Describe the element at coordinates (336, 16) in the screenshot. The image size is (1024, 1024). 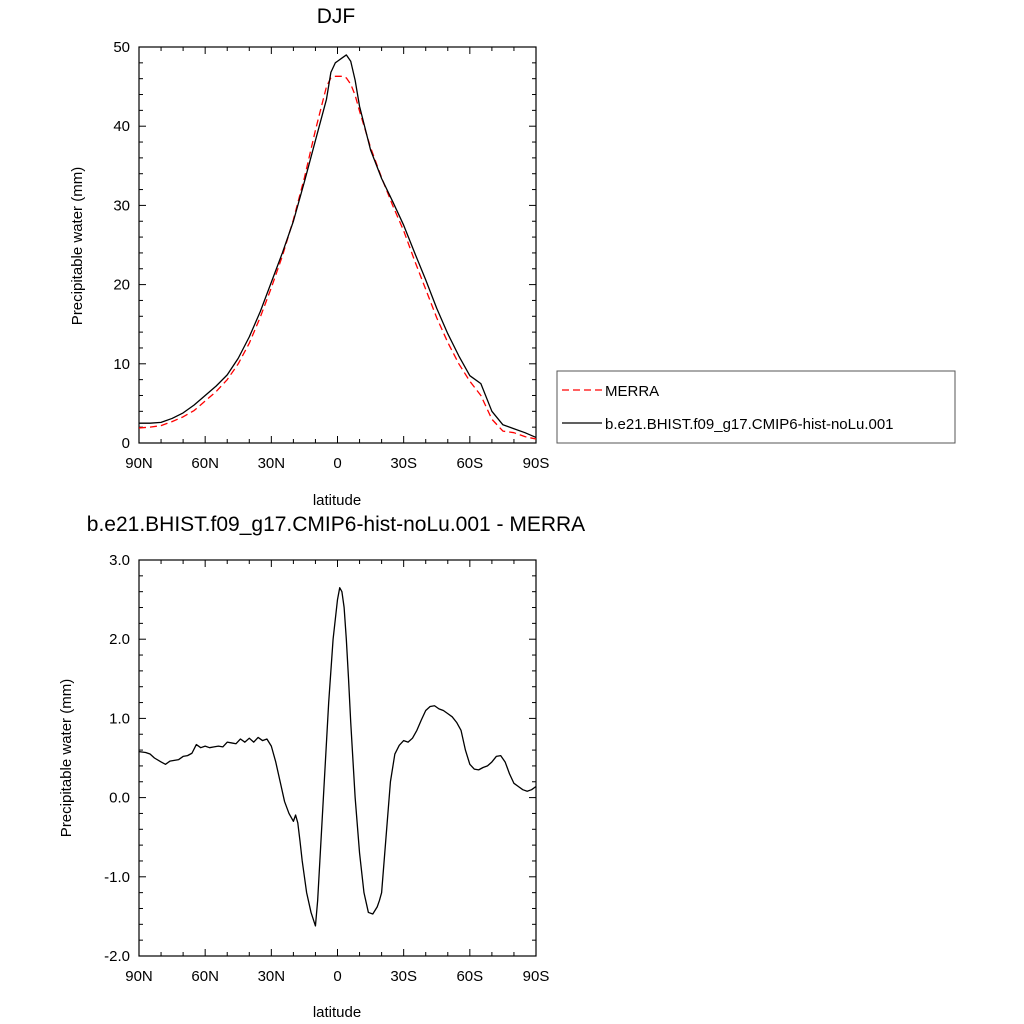
I see `top-chart-title: DJF` at that location.